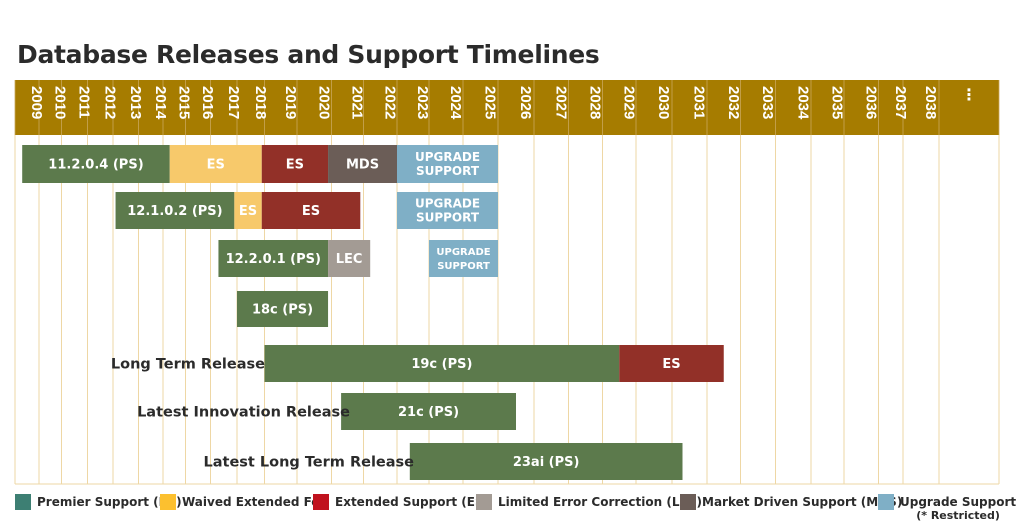 This screenshot has width=1024, height=532. What do you see at coordinates (802, 103) in the screenshot?
I see `year-tick-label: 2034` at bounding box center [802, 103].